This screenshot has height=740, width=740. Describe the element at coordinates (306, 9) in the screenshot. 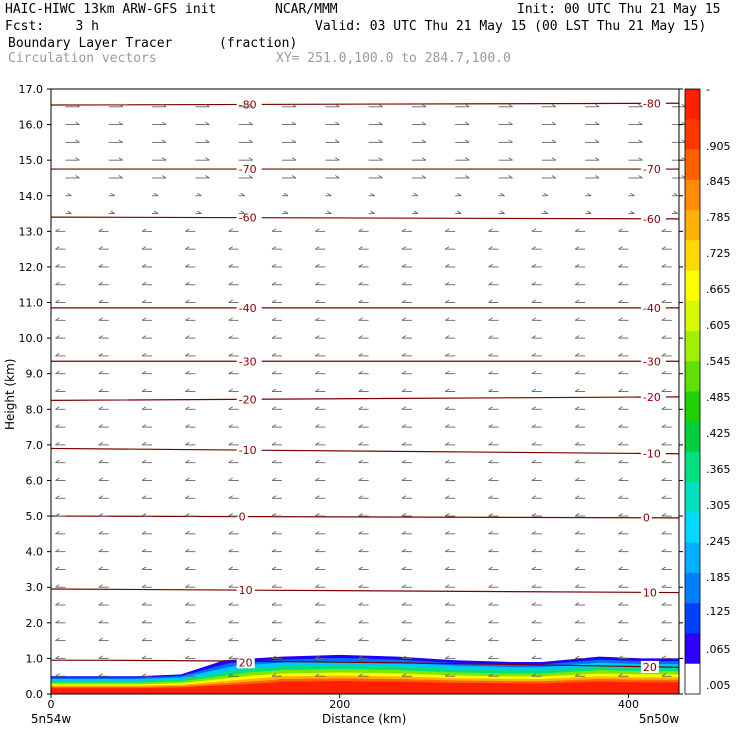

I see `organization: NCAR/MMM` at that location.